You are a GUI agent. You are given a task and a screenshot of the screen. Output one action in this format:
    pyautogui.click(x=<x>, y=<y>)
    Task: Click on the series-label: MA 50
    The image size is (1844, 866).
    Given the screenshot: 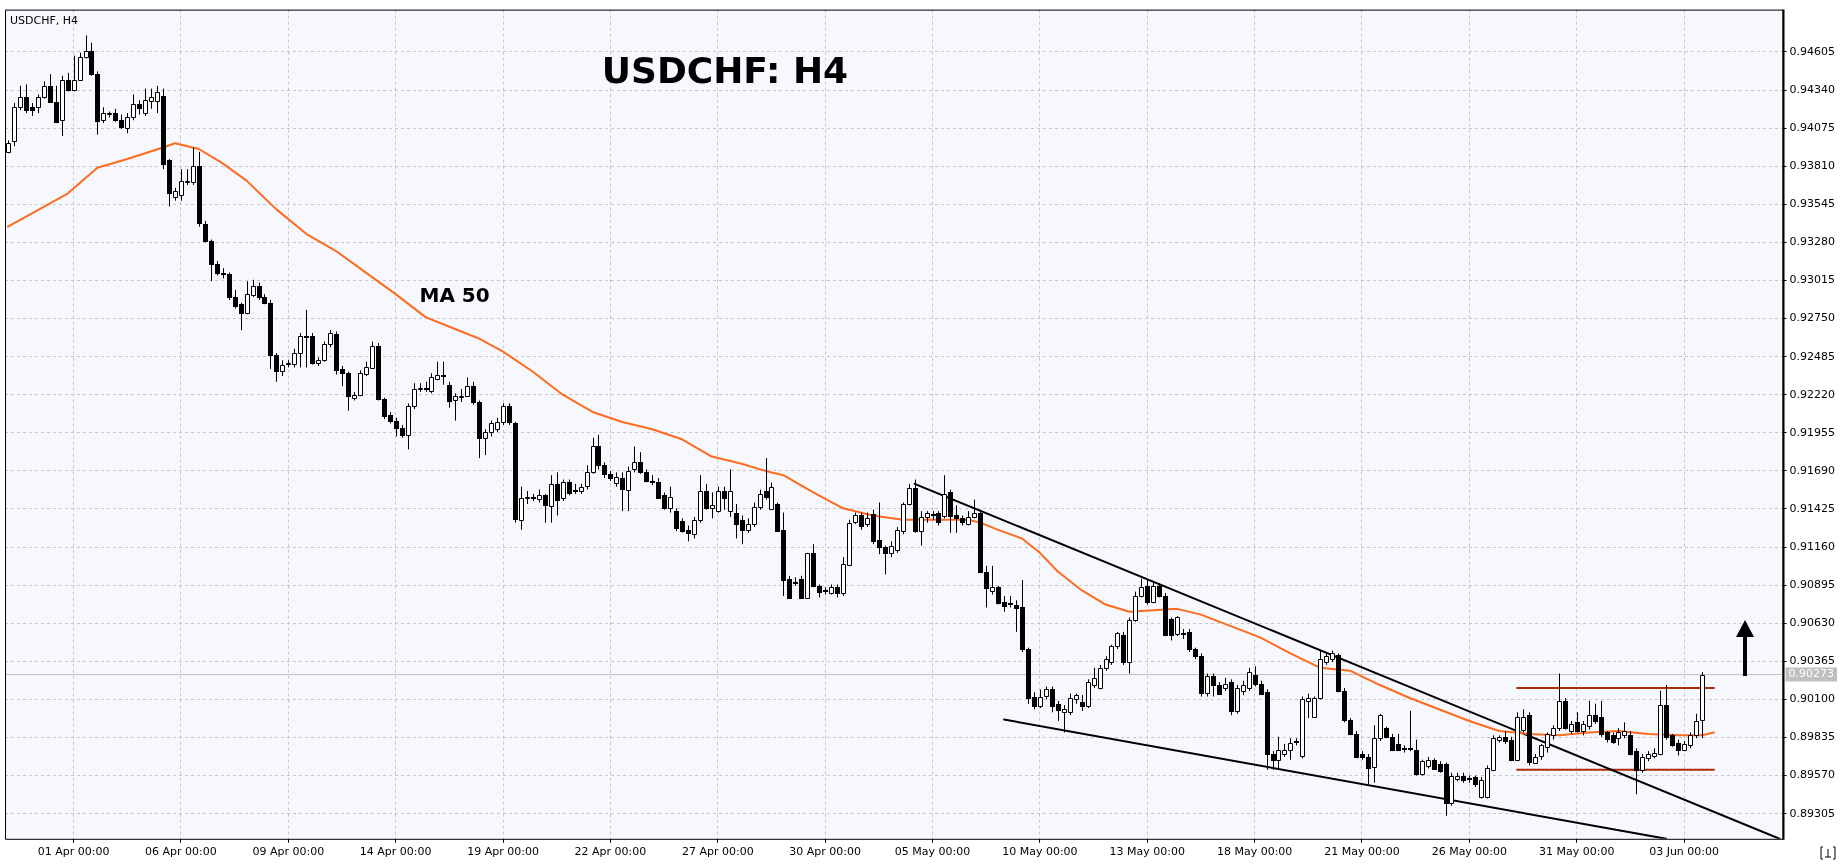 What is the action you would take?
    pyautogui.click(x=454, y=295)
    